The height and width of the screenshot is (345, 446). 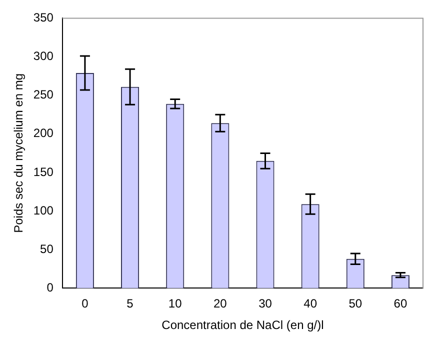 What do you see at coordinates (43, 210) in the screenshot?
I see `y-tick-label: 100` at bounding box center [43, 210].